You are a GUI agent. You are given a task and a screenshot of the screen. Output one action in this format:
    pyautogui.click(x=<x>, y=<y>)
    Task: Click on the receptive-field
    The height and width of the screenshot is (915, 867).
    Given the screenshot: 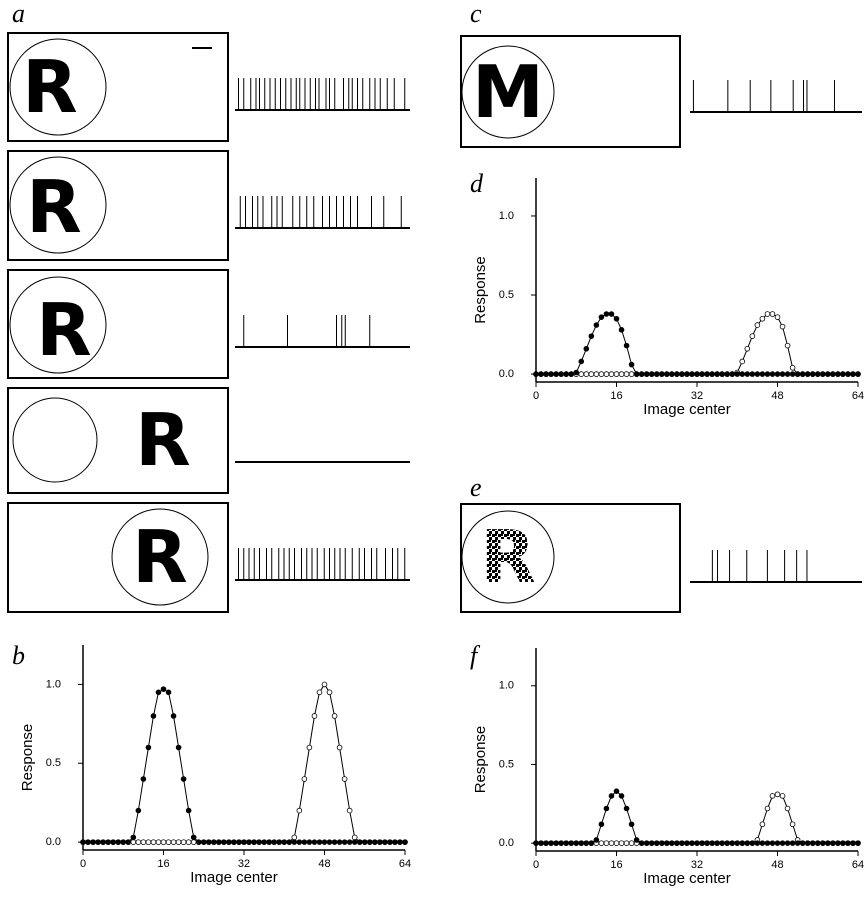 What is the action you would take?
    pyautogui.click(x=58, y=87)
    